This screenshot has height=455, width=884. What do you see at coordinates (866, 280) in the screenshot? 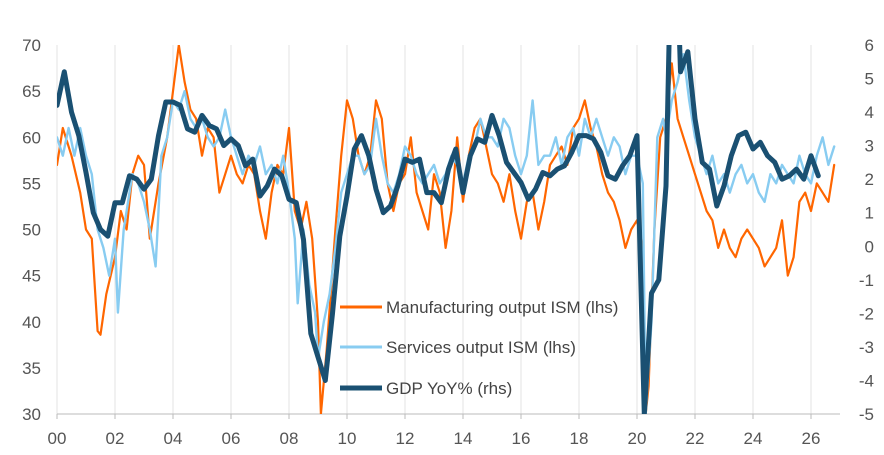
I see `right-tick-label: -1` at bounding box center [866, 280].